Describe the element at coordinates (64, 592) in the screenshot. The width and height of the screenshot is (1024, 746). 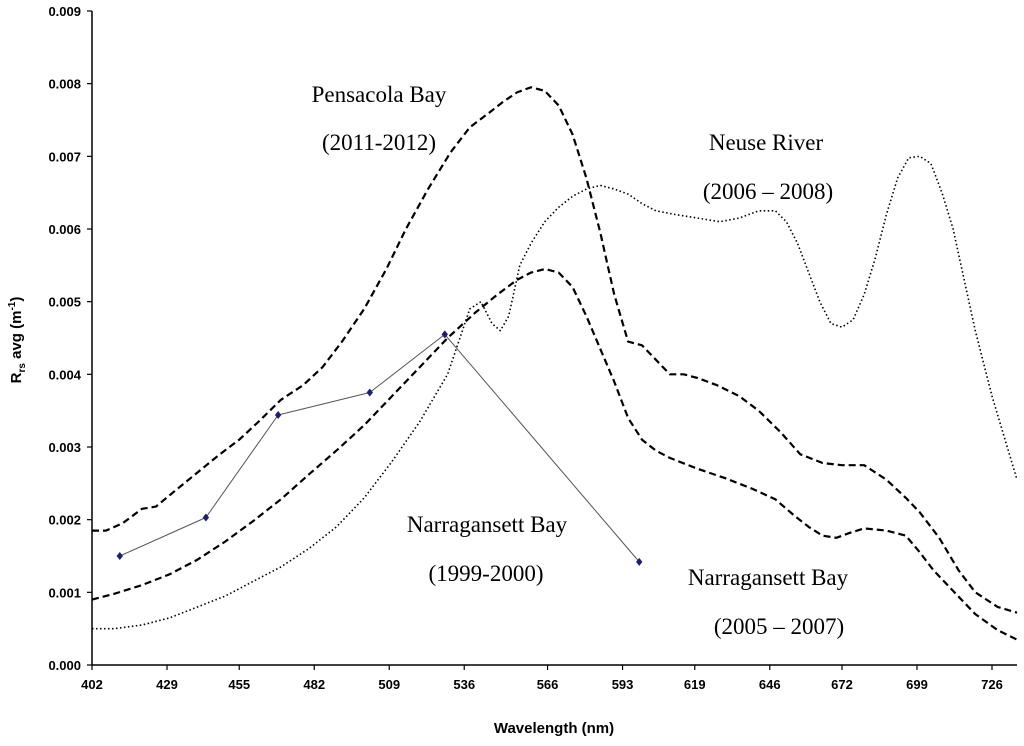
I see `y-tick-label: 0.001` at that location.